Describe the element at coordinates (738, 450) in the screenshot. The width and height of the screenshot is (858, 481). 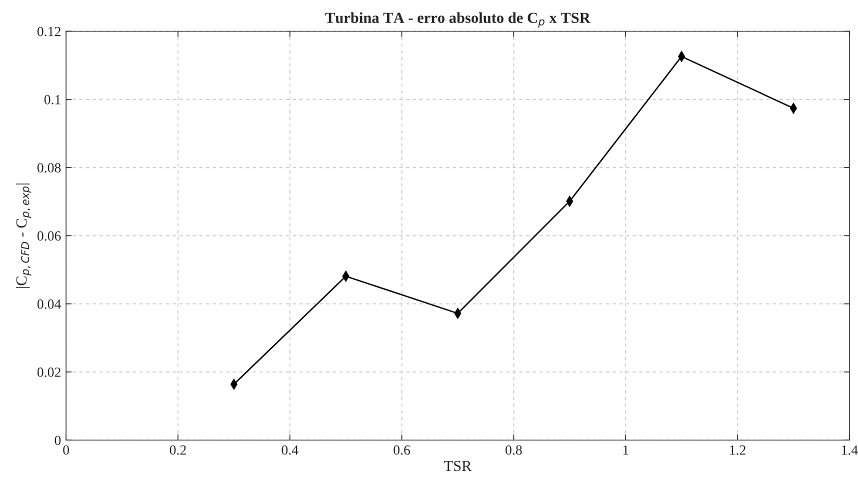
I see `x-tick-label: 1.2` at that location.